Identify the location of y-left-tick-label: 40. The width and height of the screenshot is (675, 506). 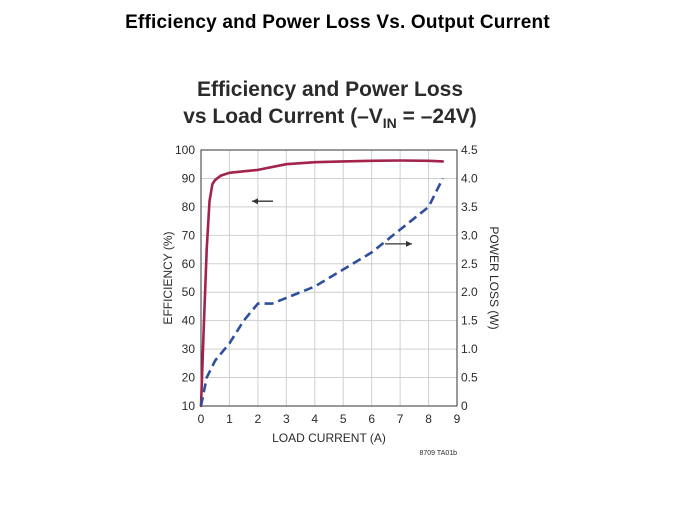
(189, 321).